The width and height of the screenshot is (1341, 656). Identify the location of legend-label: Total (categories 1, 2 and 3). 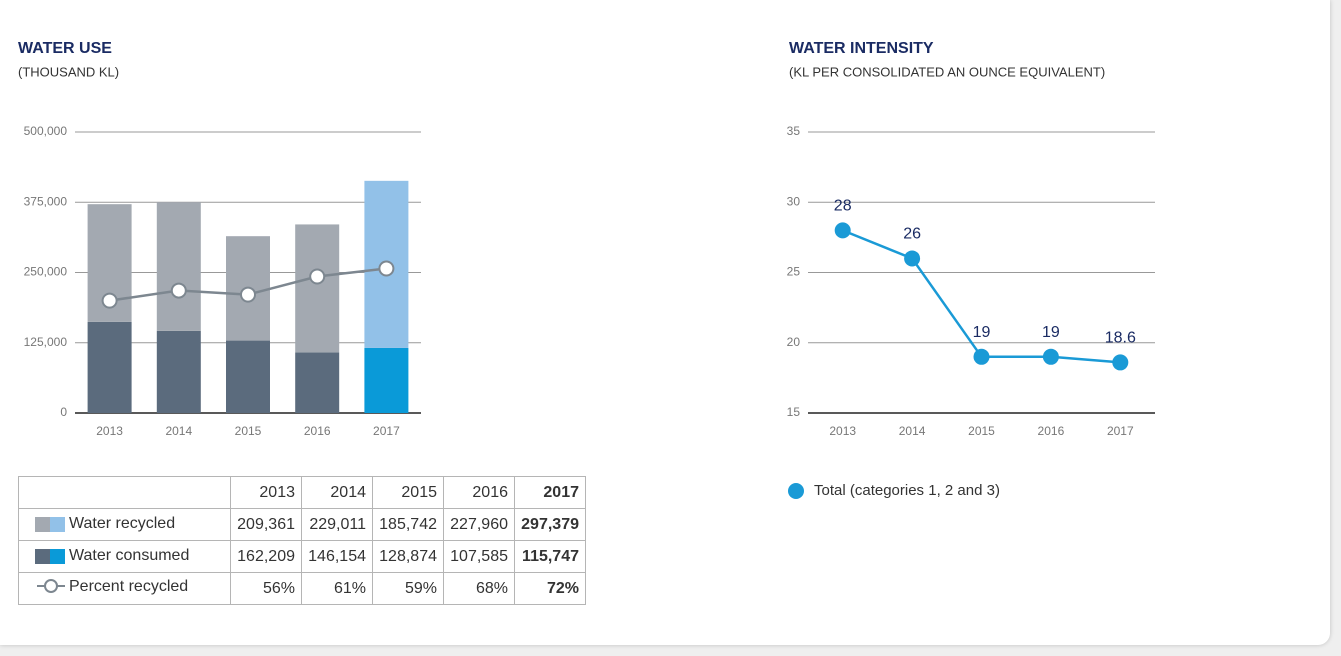
(907, 490).